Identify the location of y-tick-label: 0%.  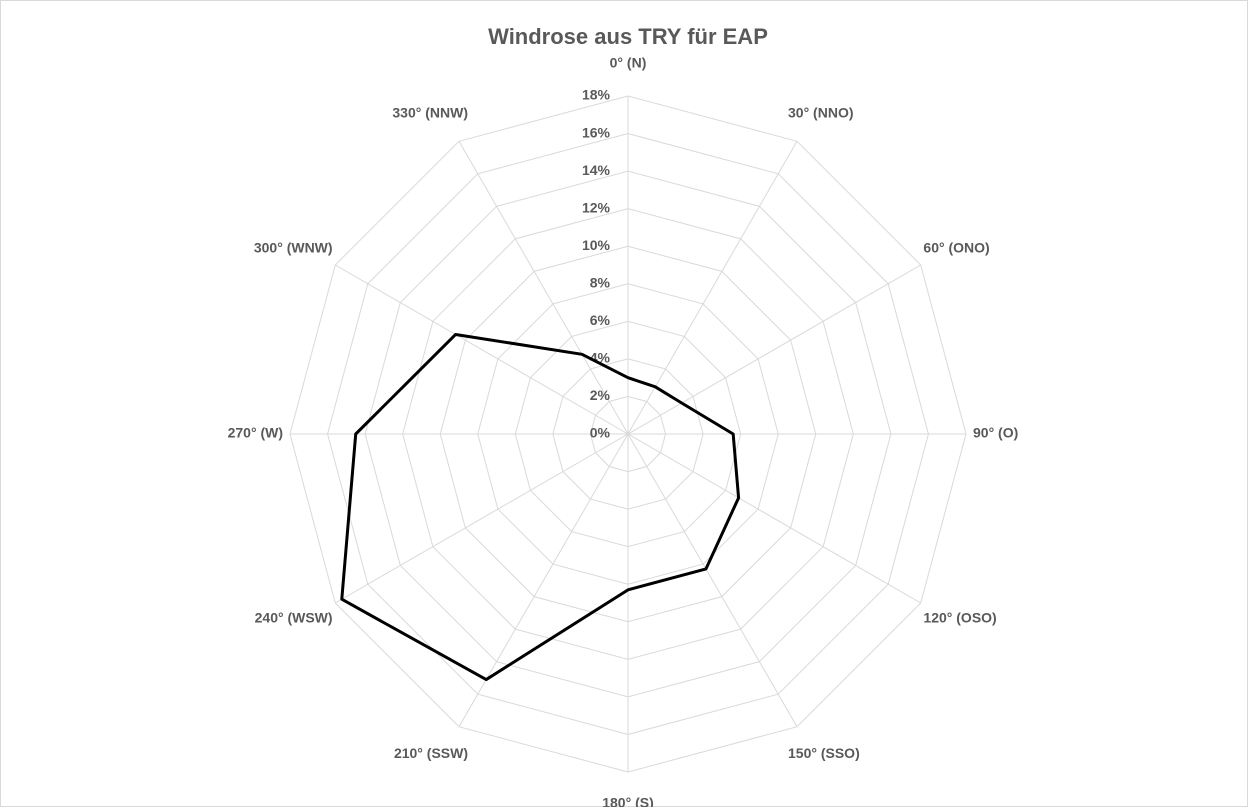
(600, 433).